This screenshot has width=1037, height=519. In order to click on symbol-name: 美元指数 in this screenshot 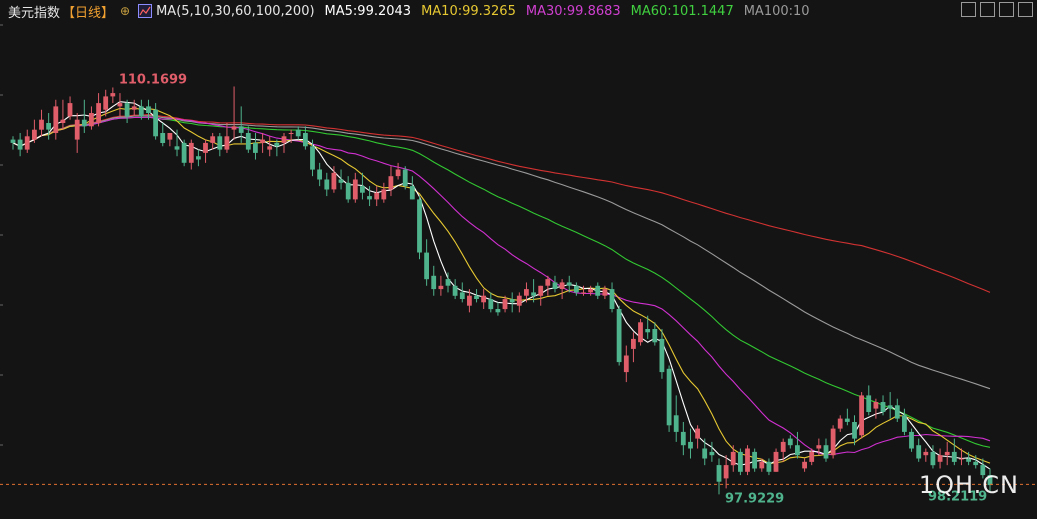, I will do `click(34, 13)`.